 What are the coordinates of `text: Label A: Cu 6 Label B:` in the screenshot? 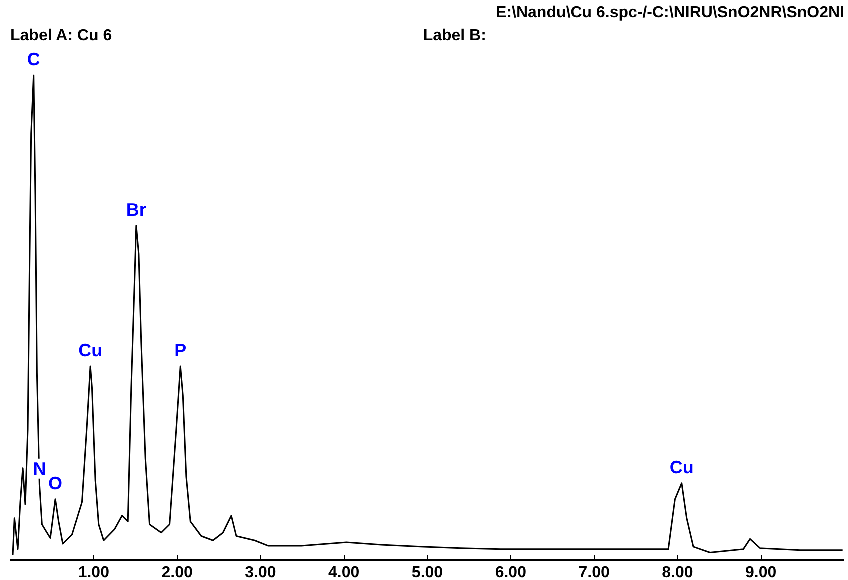 It's located at (248, 36).